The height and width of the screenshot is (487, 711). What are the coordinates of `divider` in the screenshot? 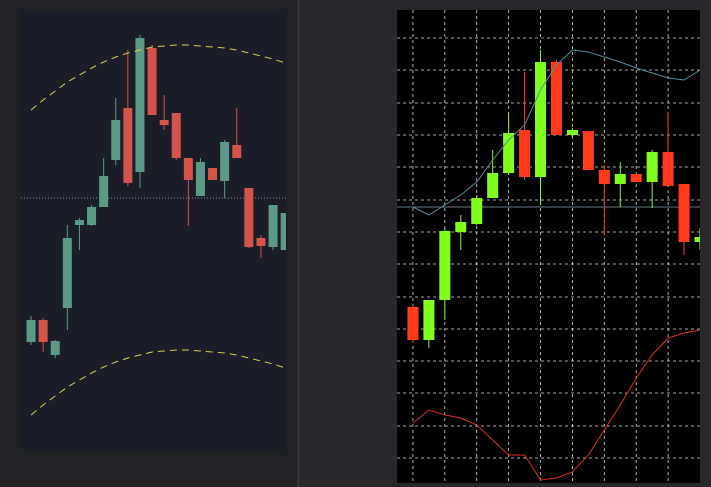 It's located at (298, 243).